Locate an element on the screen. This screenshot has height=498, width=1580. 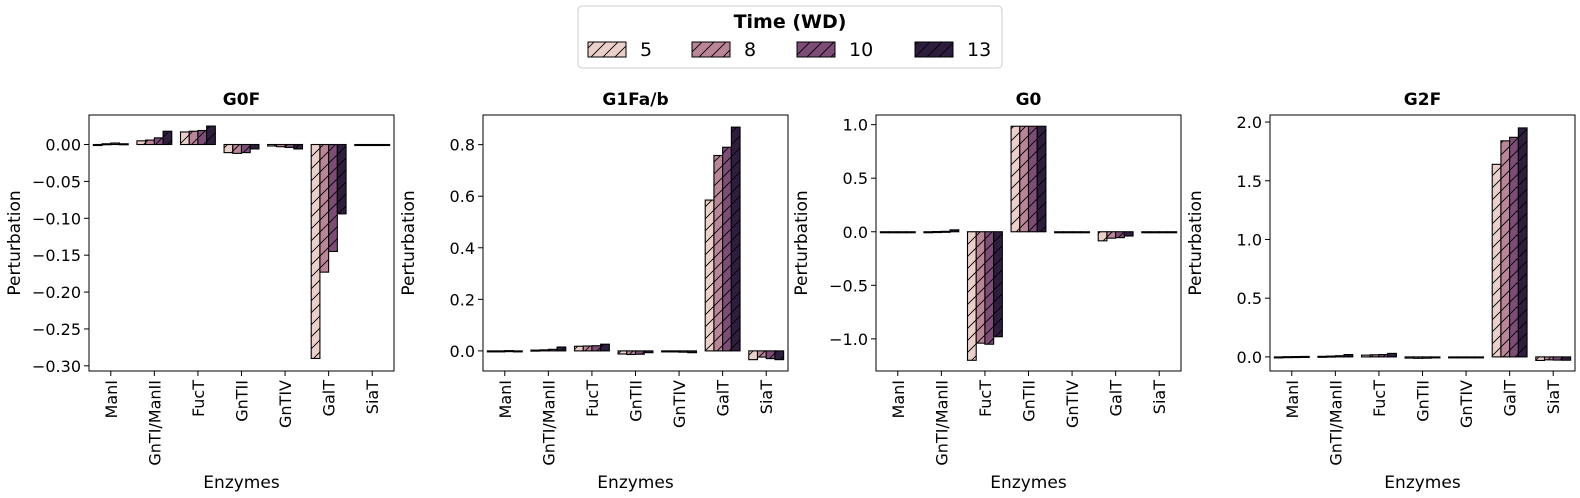
y-tick-label: −0.20 is located at coordinates (56, 292).